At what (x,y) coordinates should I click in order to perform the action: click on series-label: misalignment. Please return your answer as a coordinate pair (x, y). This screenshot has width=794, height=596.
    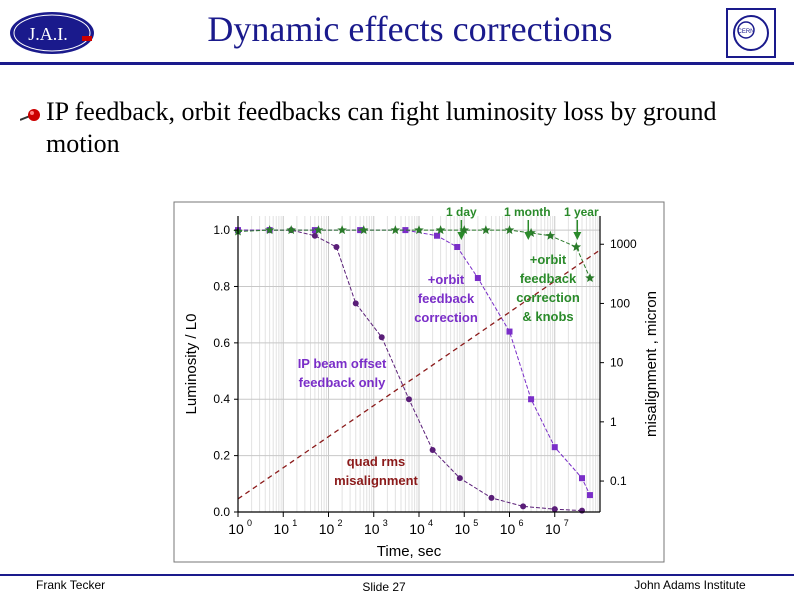
    Looking at the image, I should click on (376, 480).